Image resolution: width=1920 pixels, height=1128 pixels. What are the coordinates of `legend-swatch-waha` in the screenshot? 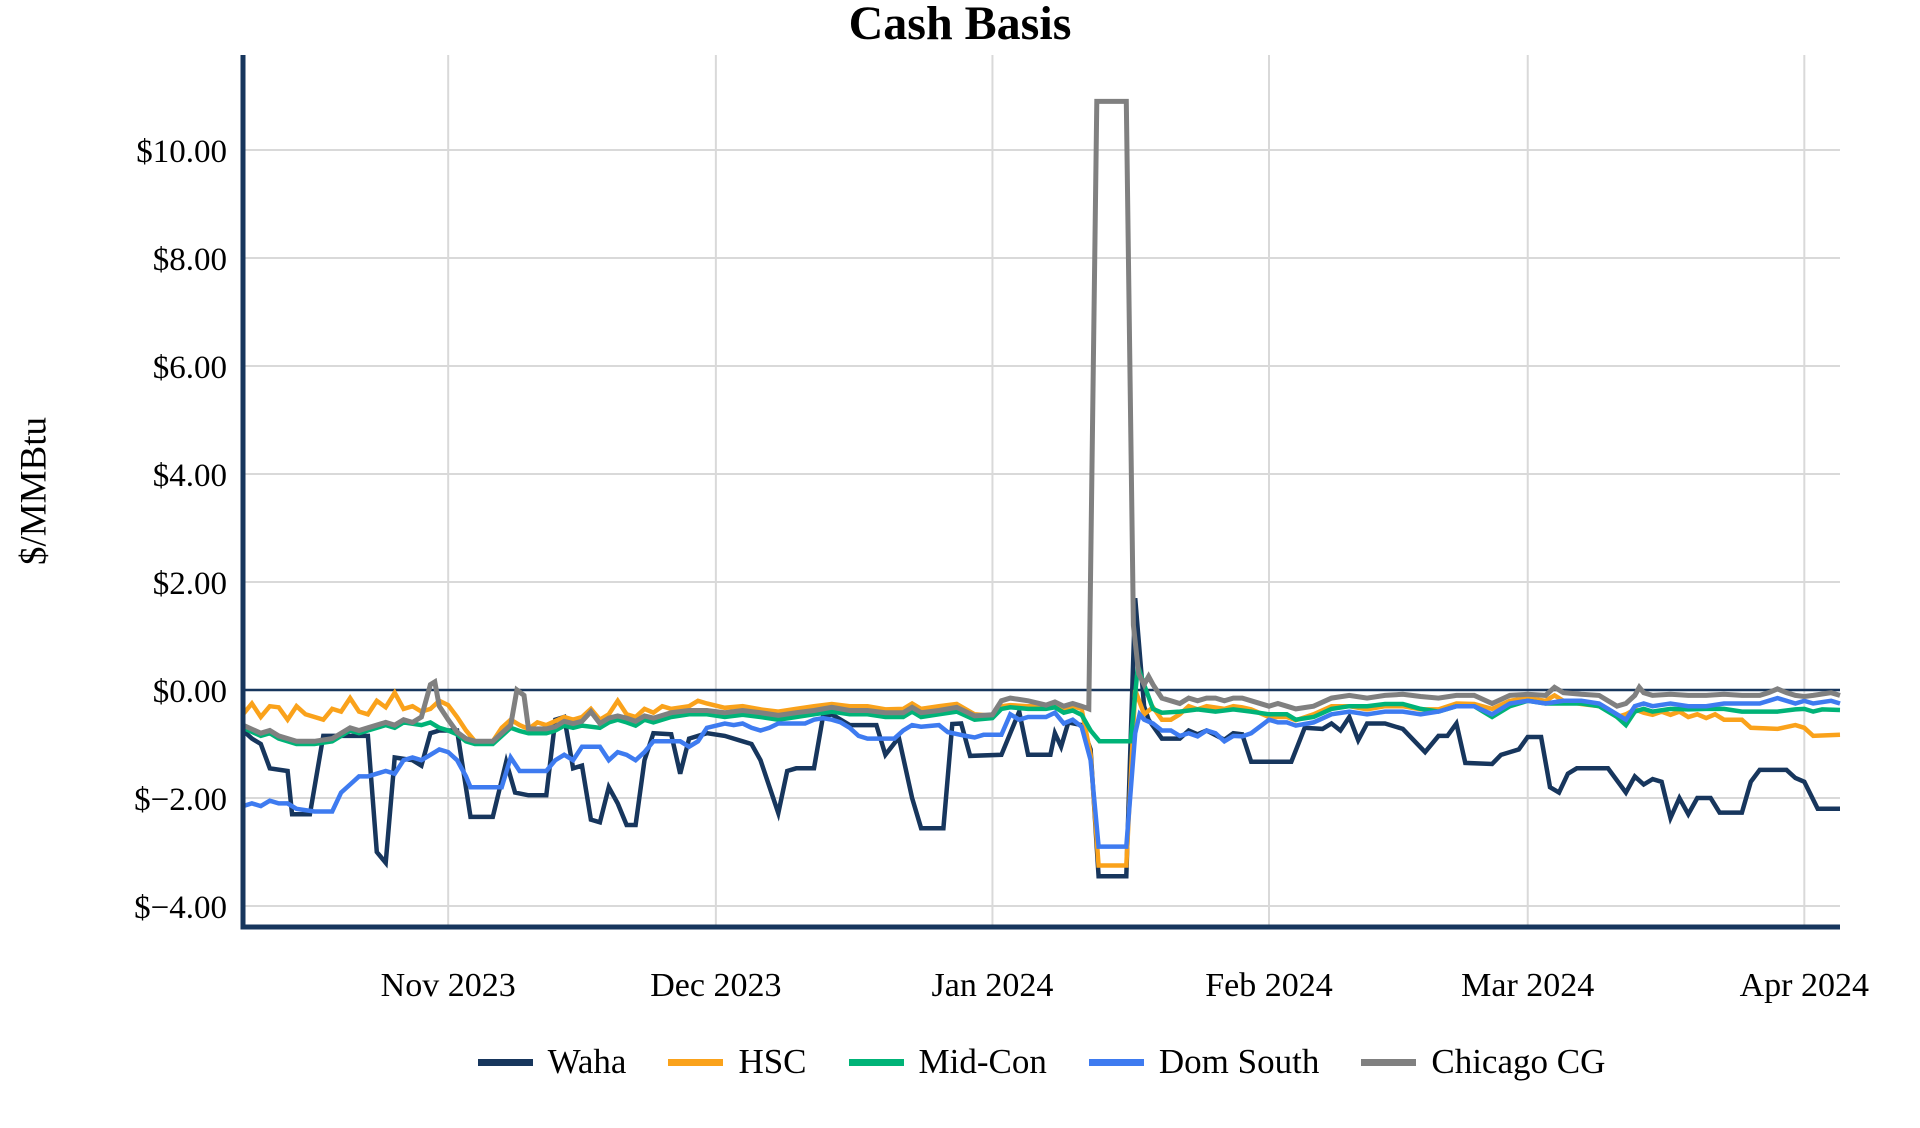 It's located at (505, 1062).